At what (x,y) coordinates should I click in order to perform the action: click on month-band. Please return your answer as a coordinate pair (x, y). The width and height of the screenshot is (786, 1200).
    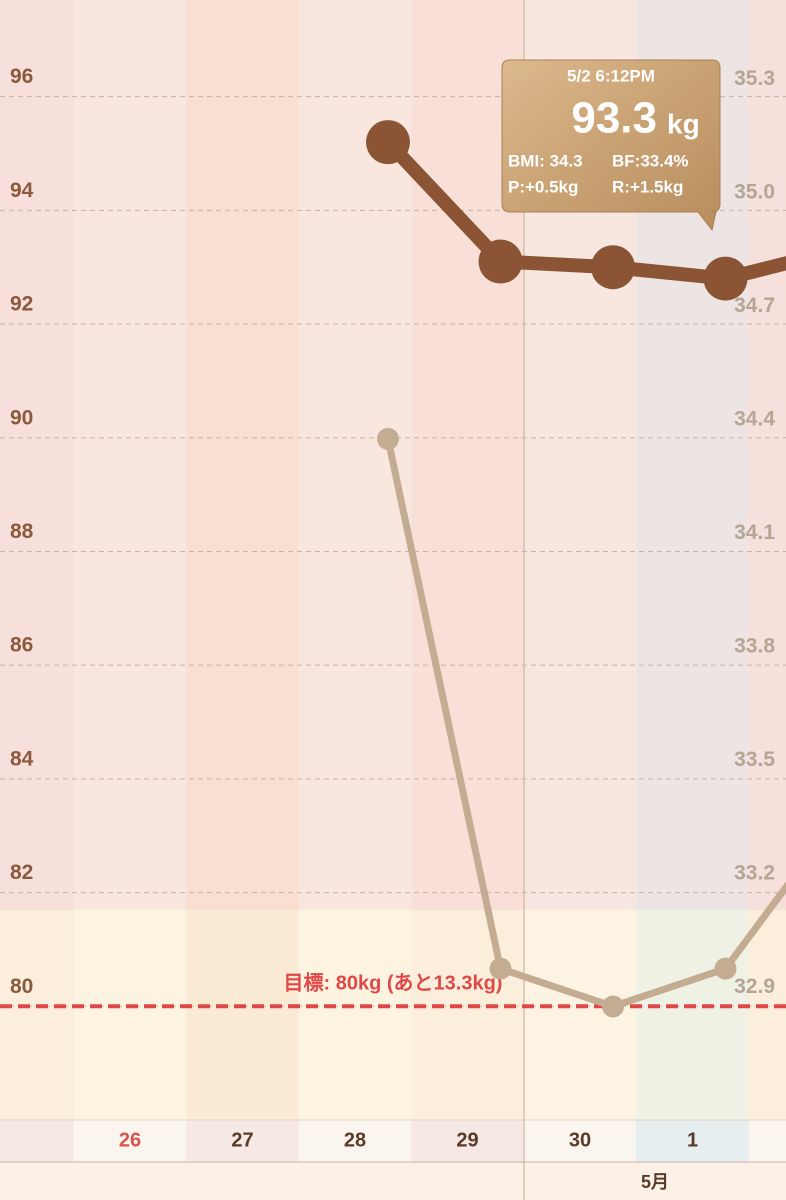
    Looking at the image, I should click on (393, 1181).